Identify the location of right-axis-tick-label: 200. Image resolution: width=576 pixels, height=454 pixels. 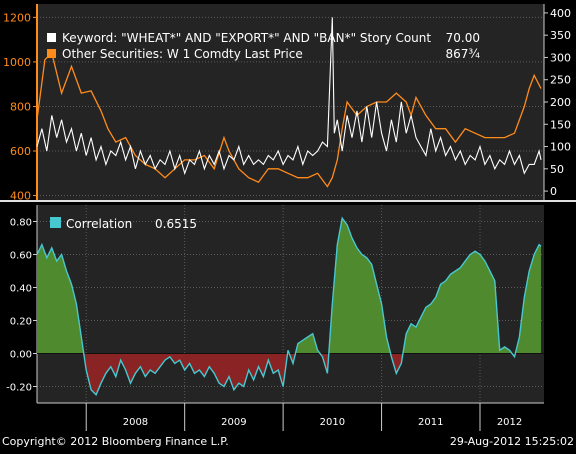
(560, 102).